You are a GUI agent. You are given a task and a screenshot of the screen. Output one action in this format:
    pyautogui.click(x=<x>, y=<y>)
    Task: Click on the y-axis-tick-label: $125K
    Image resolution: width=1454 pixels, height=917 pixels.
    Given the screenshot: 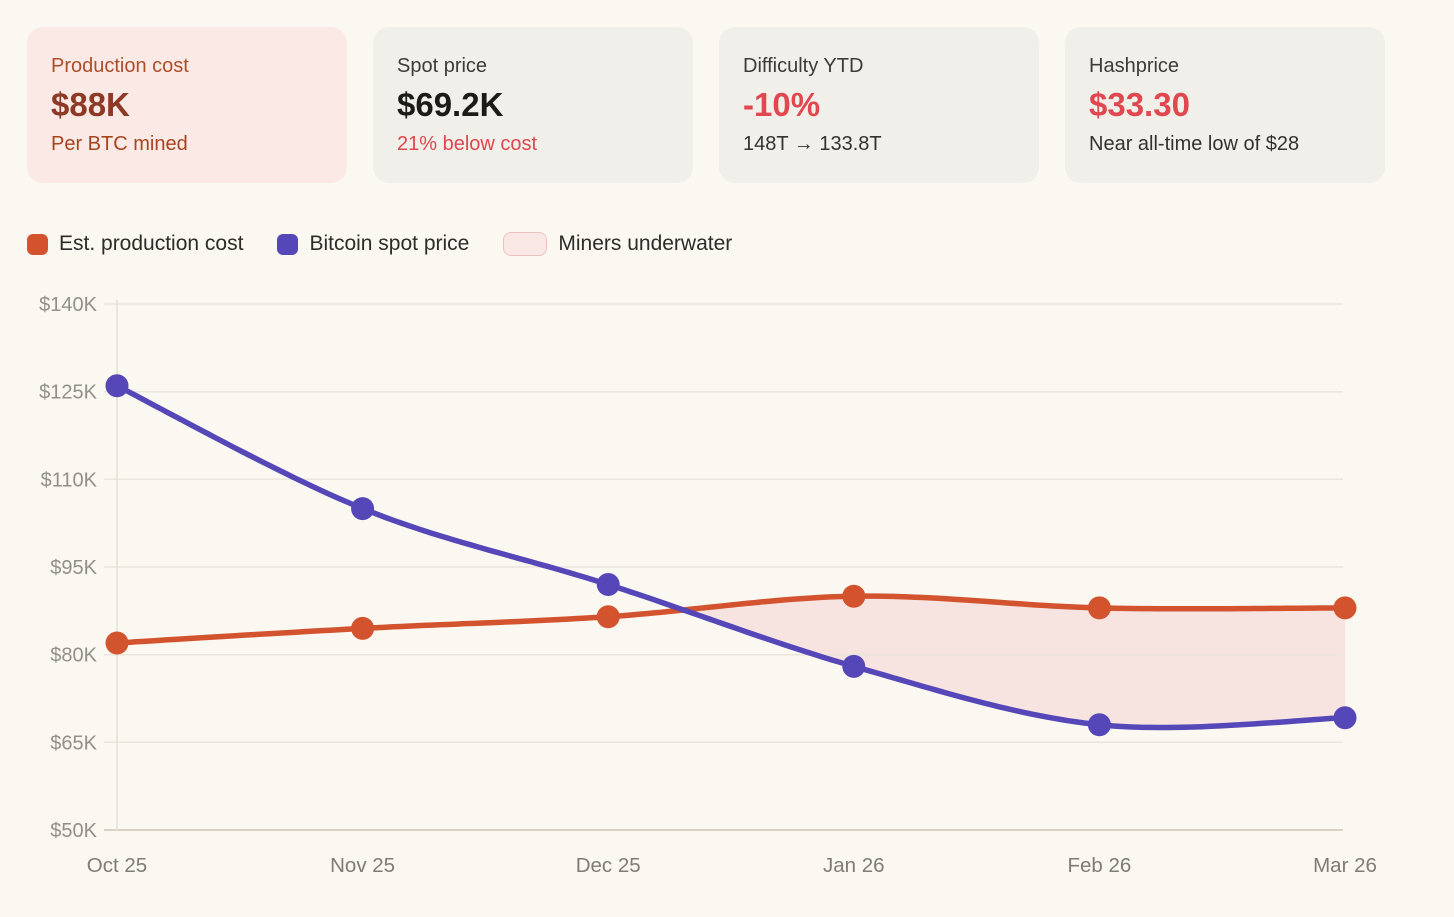 What is the action you would take?
    pyautogui.click(x=68, y=393)
    